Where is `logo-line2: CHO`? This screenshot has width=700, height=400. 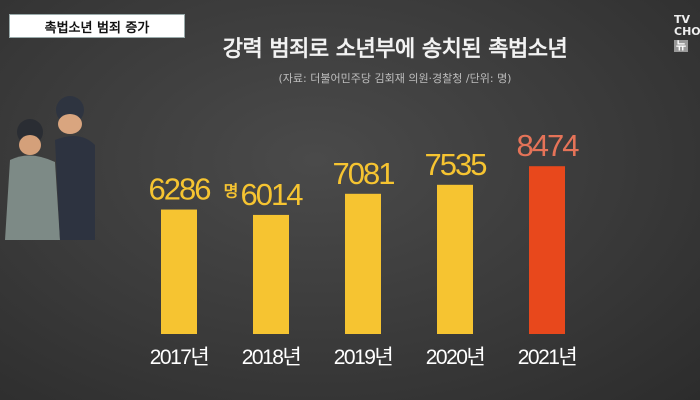
logo-line2: CHO is located at coordinates (687, 31).